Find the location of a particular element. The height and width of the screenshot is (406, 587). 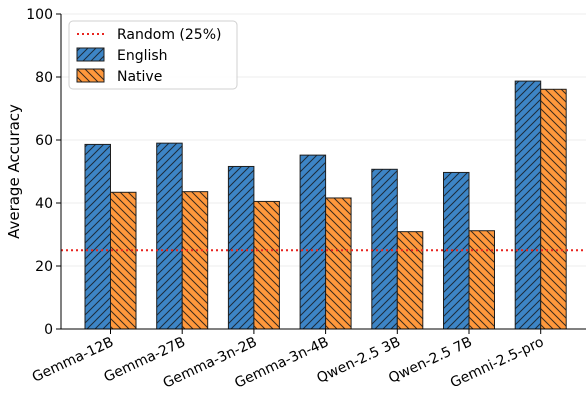

legend-swatch-native is located at coordinates (90, 75).